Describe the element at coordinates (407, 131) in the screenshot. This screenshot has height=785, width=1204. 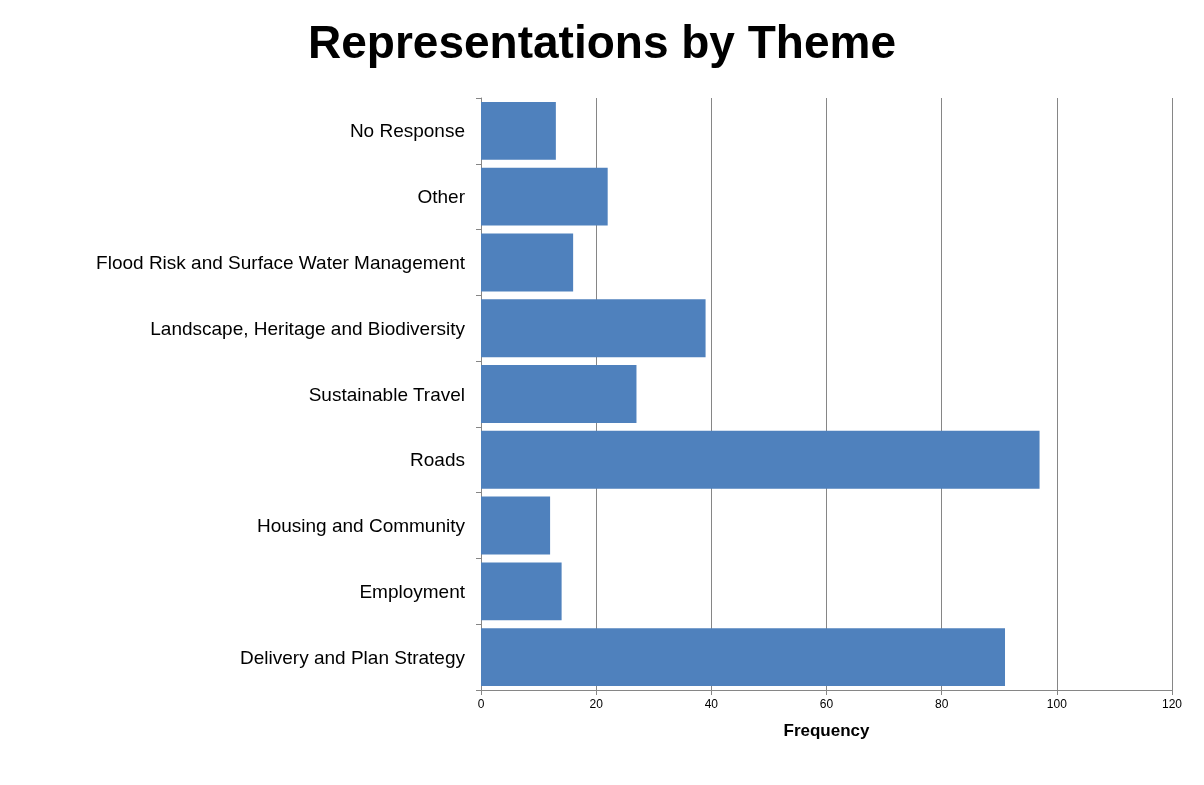
I see `y-tick-label: No Response` at that location.